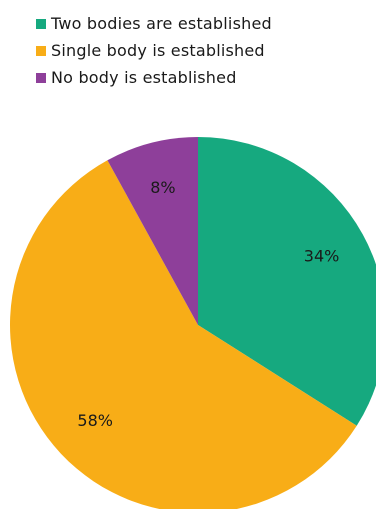  Describe the element at coordinates (162, 187) in the screenshot. I see `data-label-no-body: 8%` at that location.